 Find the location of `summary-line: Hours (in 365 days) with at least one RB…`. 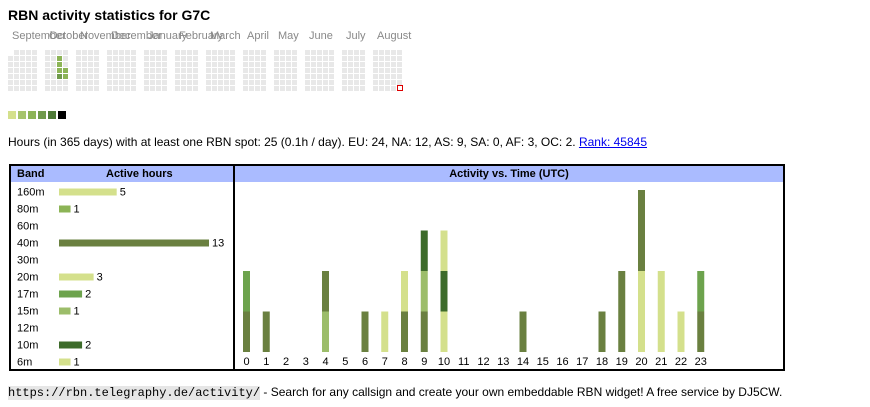

summary-line: Hours (in 365 days) with at least one RB… is located at coordinates (327, 142).